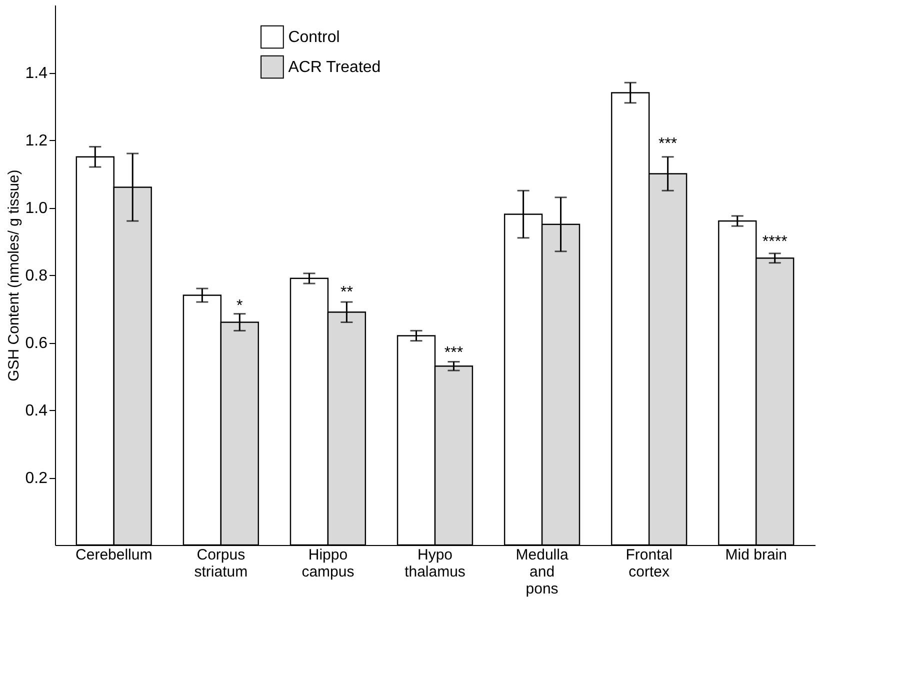 This screenshot has width=913, height=695. I want to click on x-tick-label: Hypo thalamus, so click(435, 563).